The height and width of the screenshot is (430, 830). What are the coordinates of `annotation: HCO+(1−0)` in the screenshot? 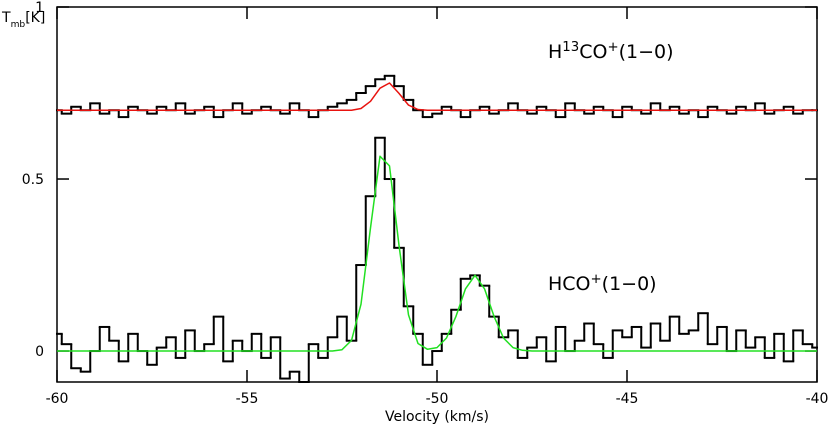 It's located at (602, 284).